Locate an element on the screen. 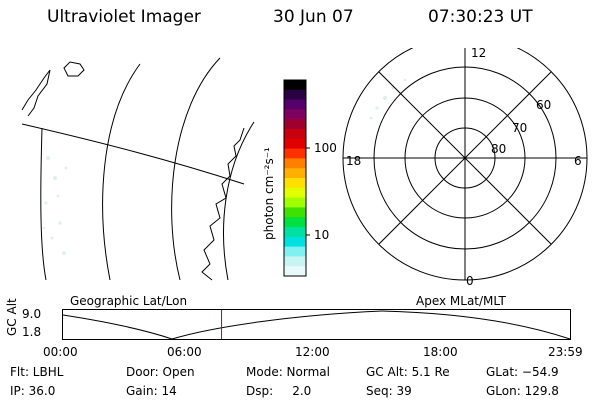 This screenshot has height=400, width=600. app-title: Ultraviolet Imager is located at coordinates (124, 17).